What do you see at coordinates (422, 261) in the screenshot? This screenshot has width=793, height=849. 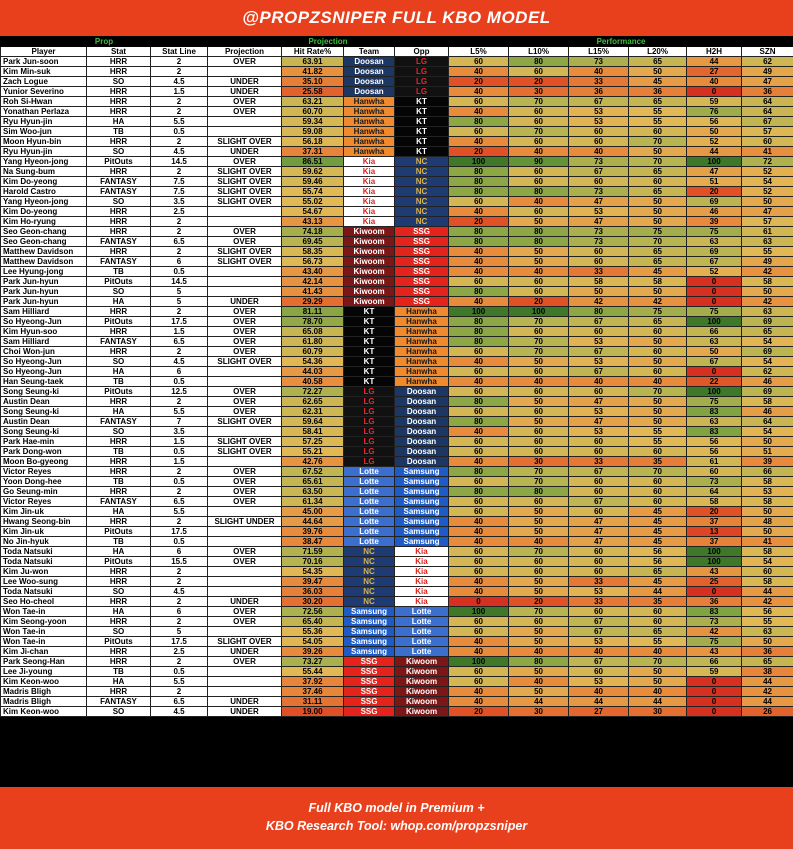 I see `opp-cell: SSG` at bounding box center [422, 261].